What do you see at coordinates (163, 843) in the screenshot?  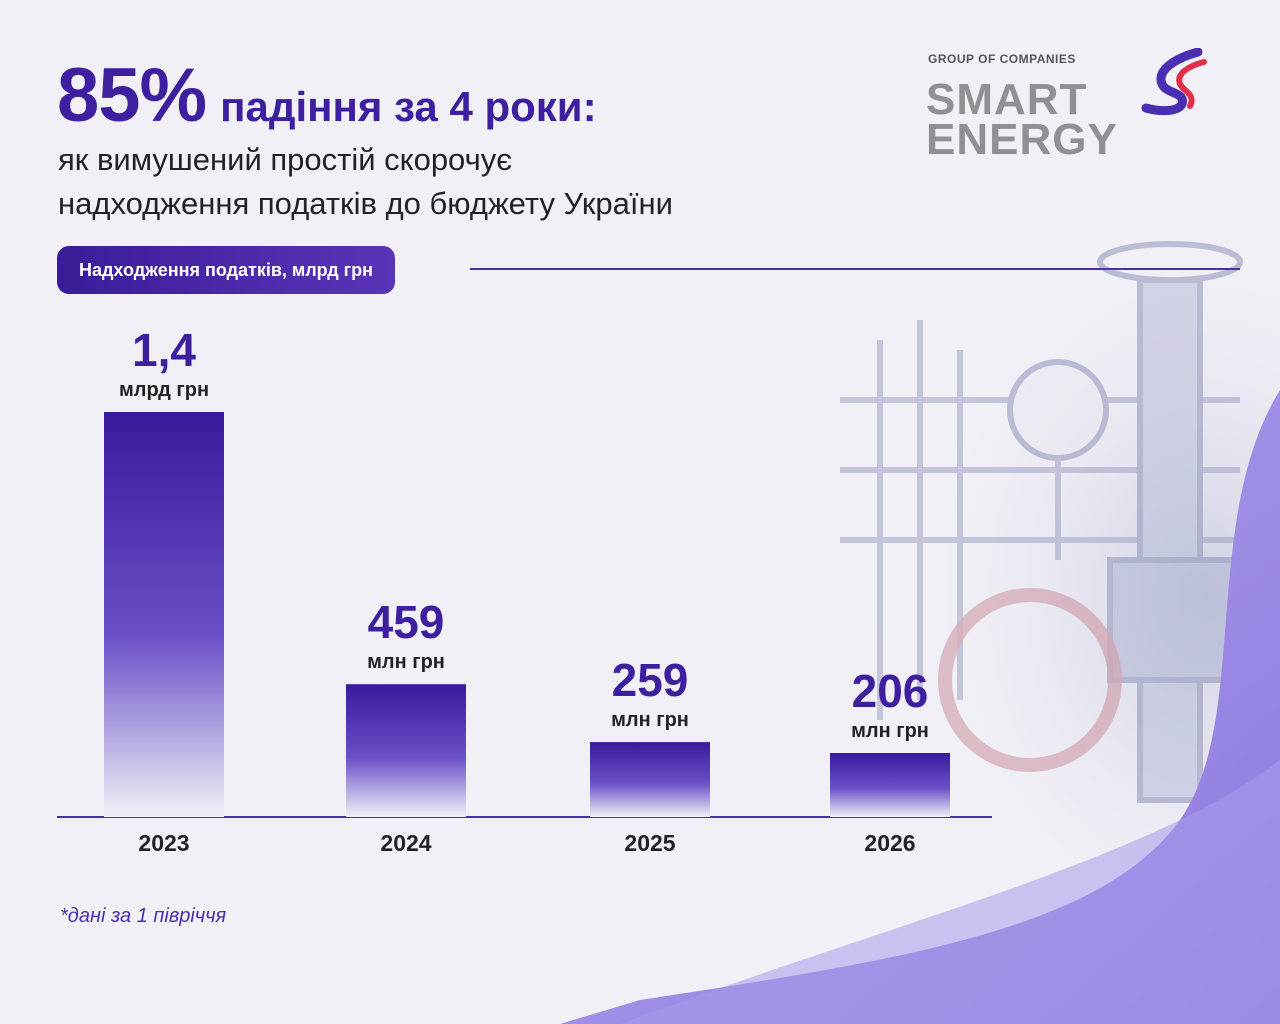 I see `x-tick-label-2023: 2023` at bounding box center [163, 843].